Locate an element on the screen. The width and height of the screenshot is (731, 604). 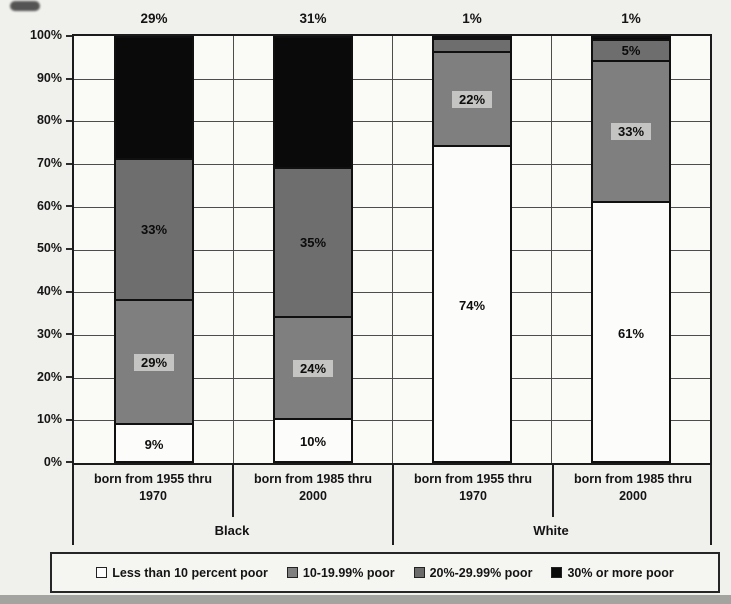
segment-less-10: 10% is located at coordinates (313, 441).